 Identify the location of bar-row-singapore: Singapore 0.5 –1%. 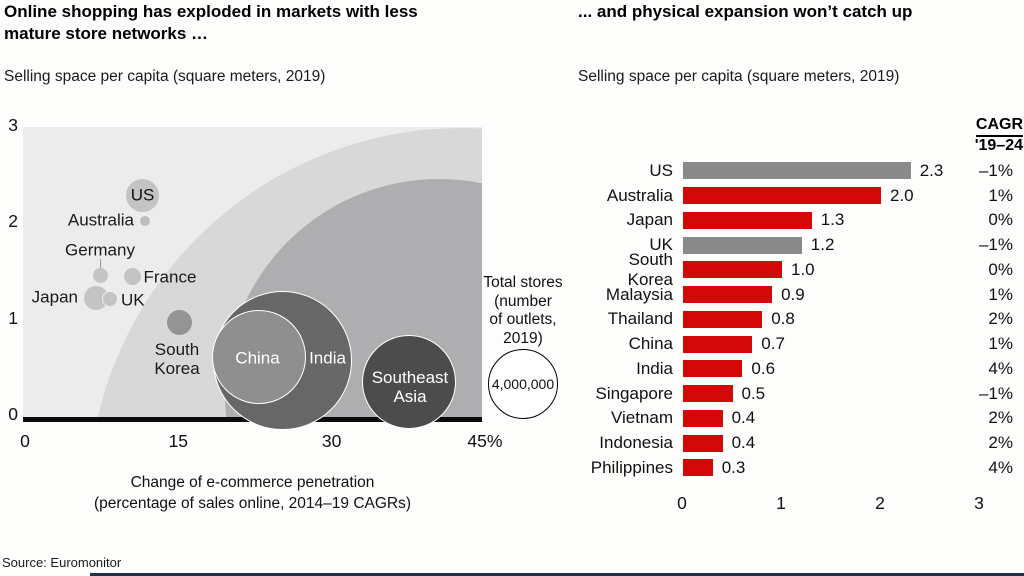
(796, 393).